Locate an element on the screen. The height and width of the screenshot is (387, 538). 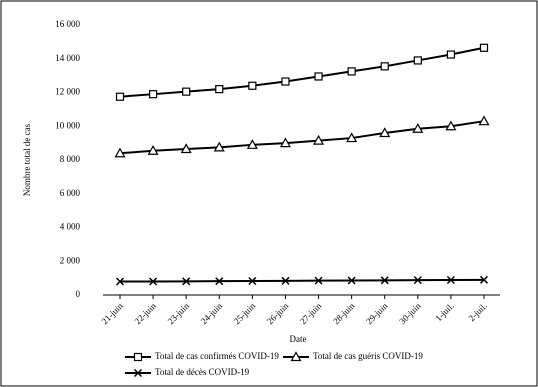
legend-label: Total de décès COVID-19 is located at coordinates (202, 372).